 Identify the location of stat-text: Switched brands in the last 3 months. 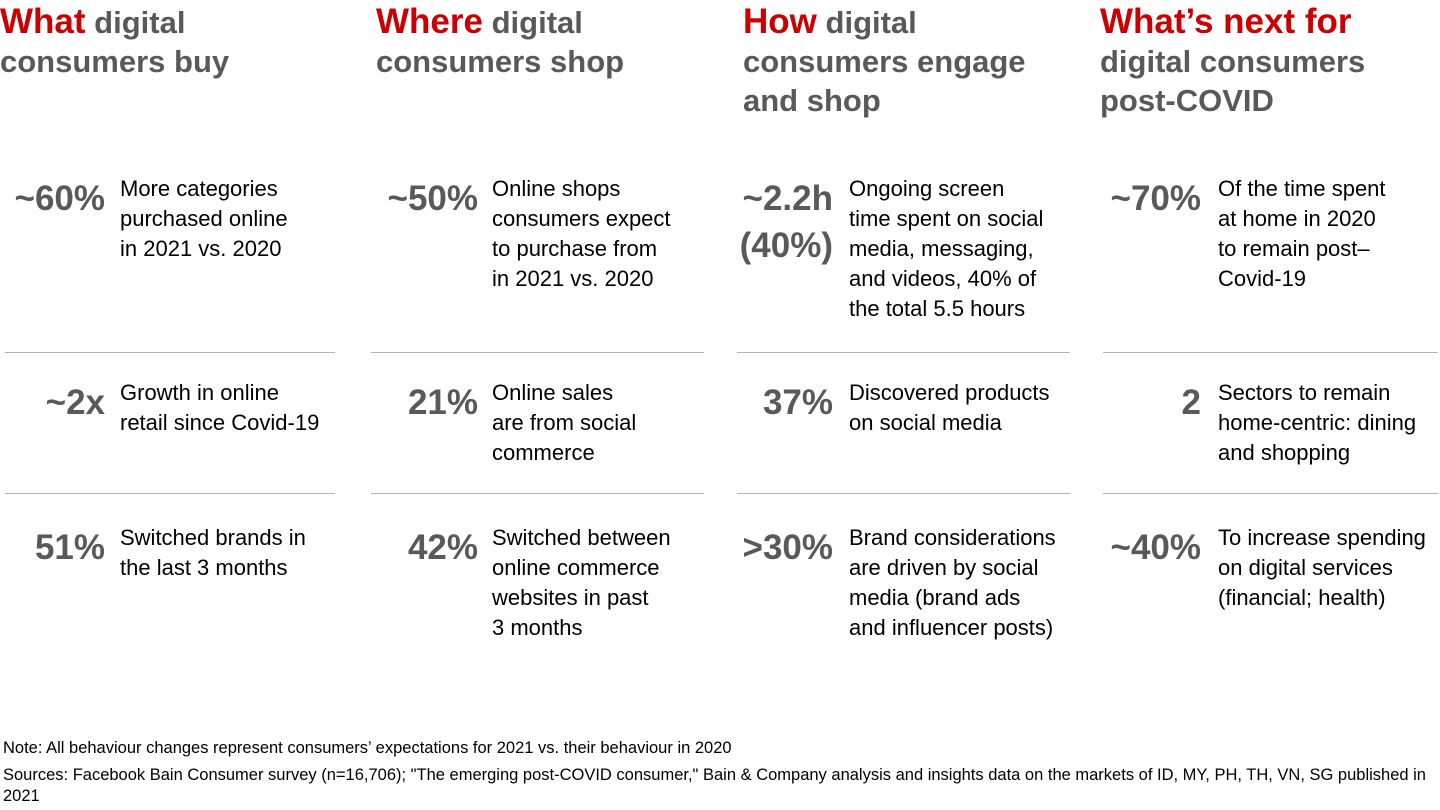
(213, 553).